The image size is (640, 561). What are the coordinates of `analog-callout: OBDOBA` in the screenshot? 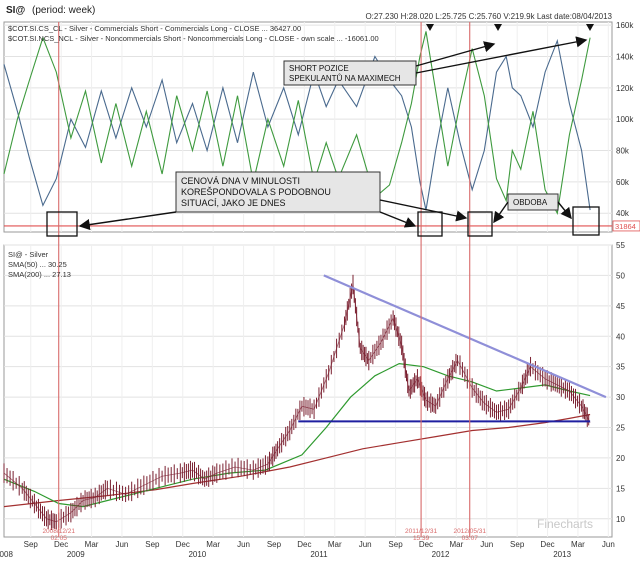 It's located at (533, 202).